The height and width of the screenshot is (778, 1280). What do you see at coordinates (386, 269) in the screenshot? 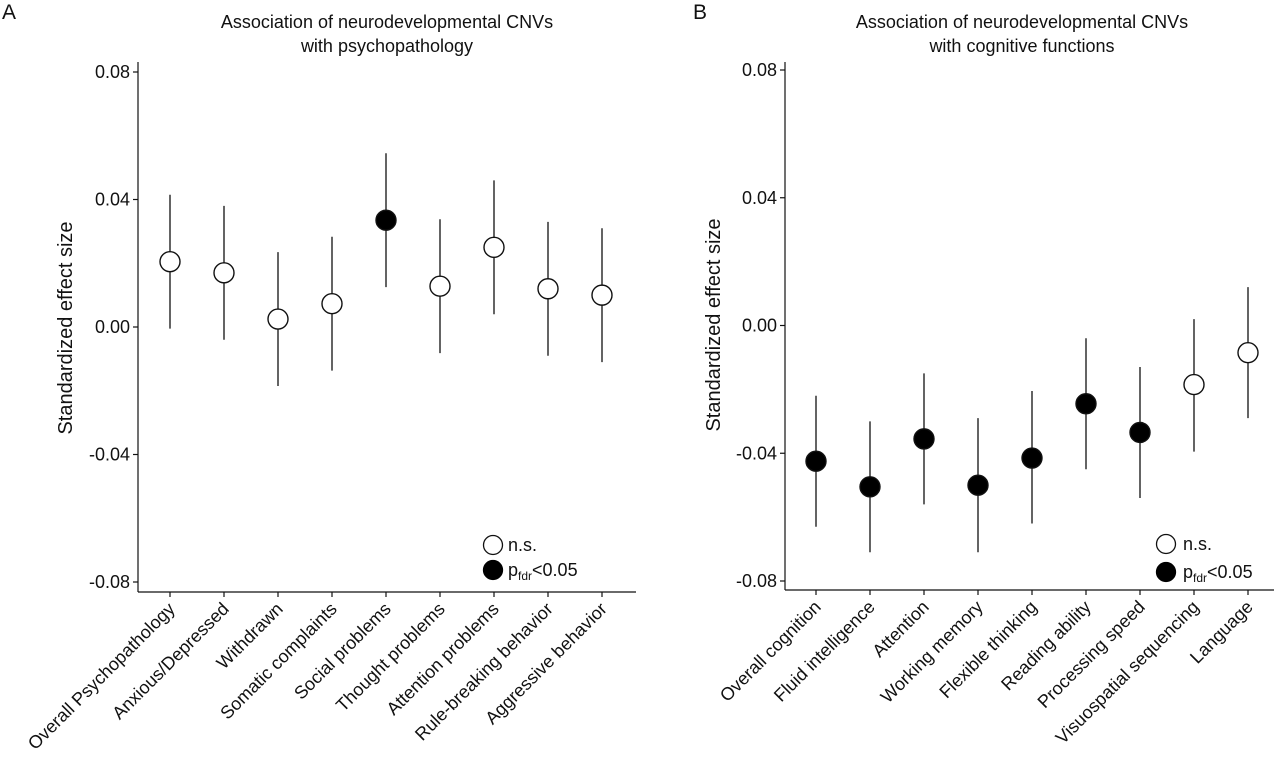
I see `panel-a-points` at bounding box center [386, 269].